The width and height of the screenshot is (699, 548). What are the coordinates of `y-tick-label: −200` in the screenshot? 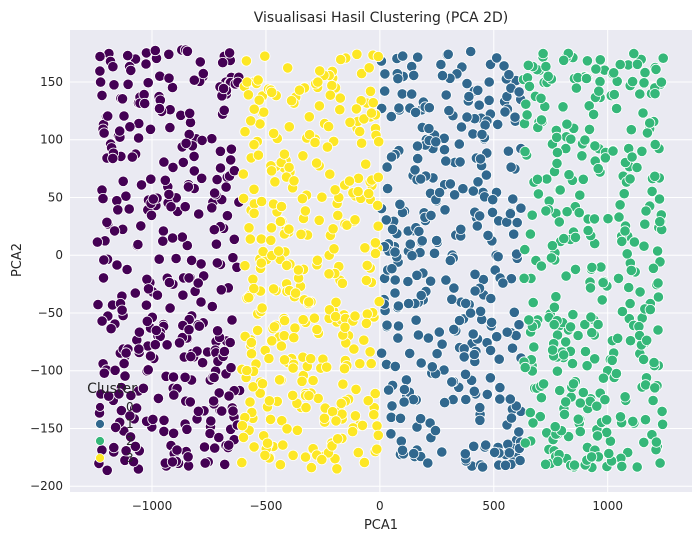 It's located at (46, 486).